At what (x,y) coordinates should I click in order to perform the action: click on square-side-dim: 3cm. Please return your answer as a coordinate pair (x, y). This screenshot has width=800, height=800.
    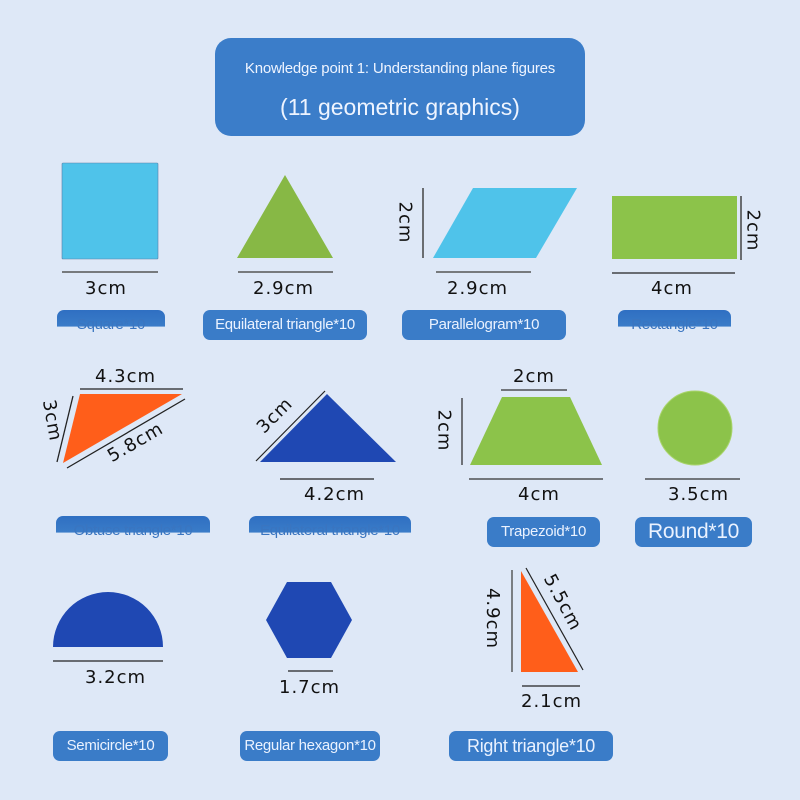
    Looking at the image, I should click on (106, 288).